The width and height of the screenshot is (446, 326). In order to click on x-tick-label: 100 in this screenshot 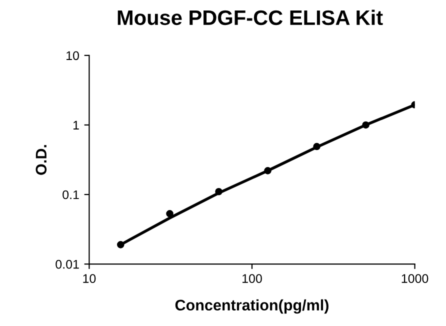, I will do `click(252, 278)`.